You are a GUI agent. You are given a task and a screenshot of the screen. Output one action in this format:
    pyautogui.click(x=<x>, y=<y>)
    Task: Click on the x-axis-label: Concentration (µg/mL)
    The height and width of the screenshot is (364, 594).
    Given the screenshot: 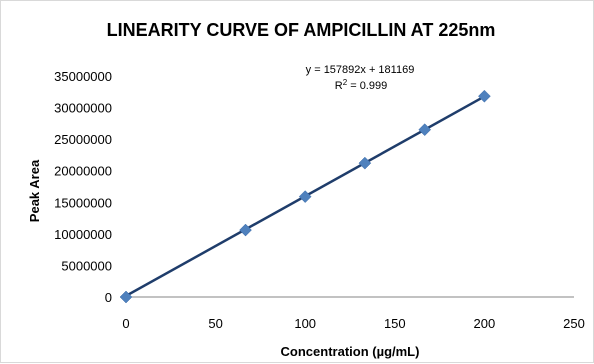 What is the action you would take?
    pyautogui.click(x=350, y=351)
    